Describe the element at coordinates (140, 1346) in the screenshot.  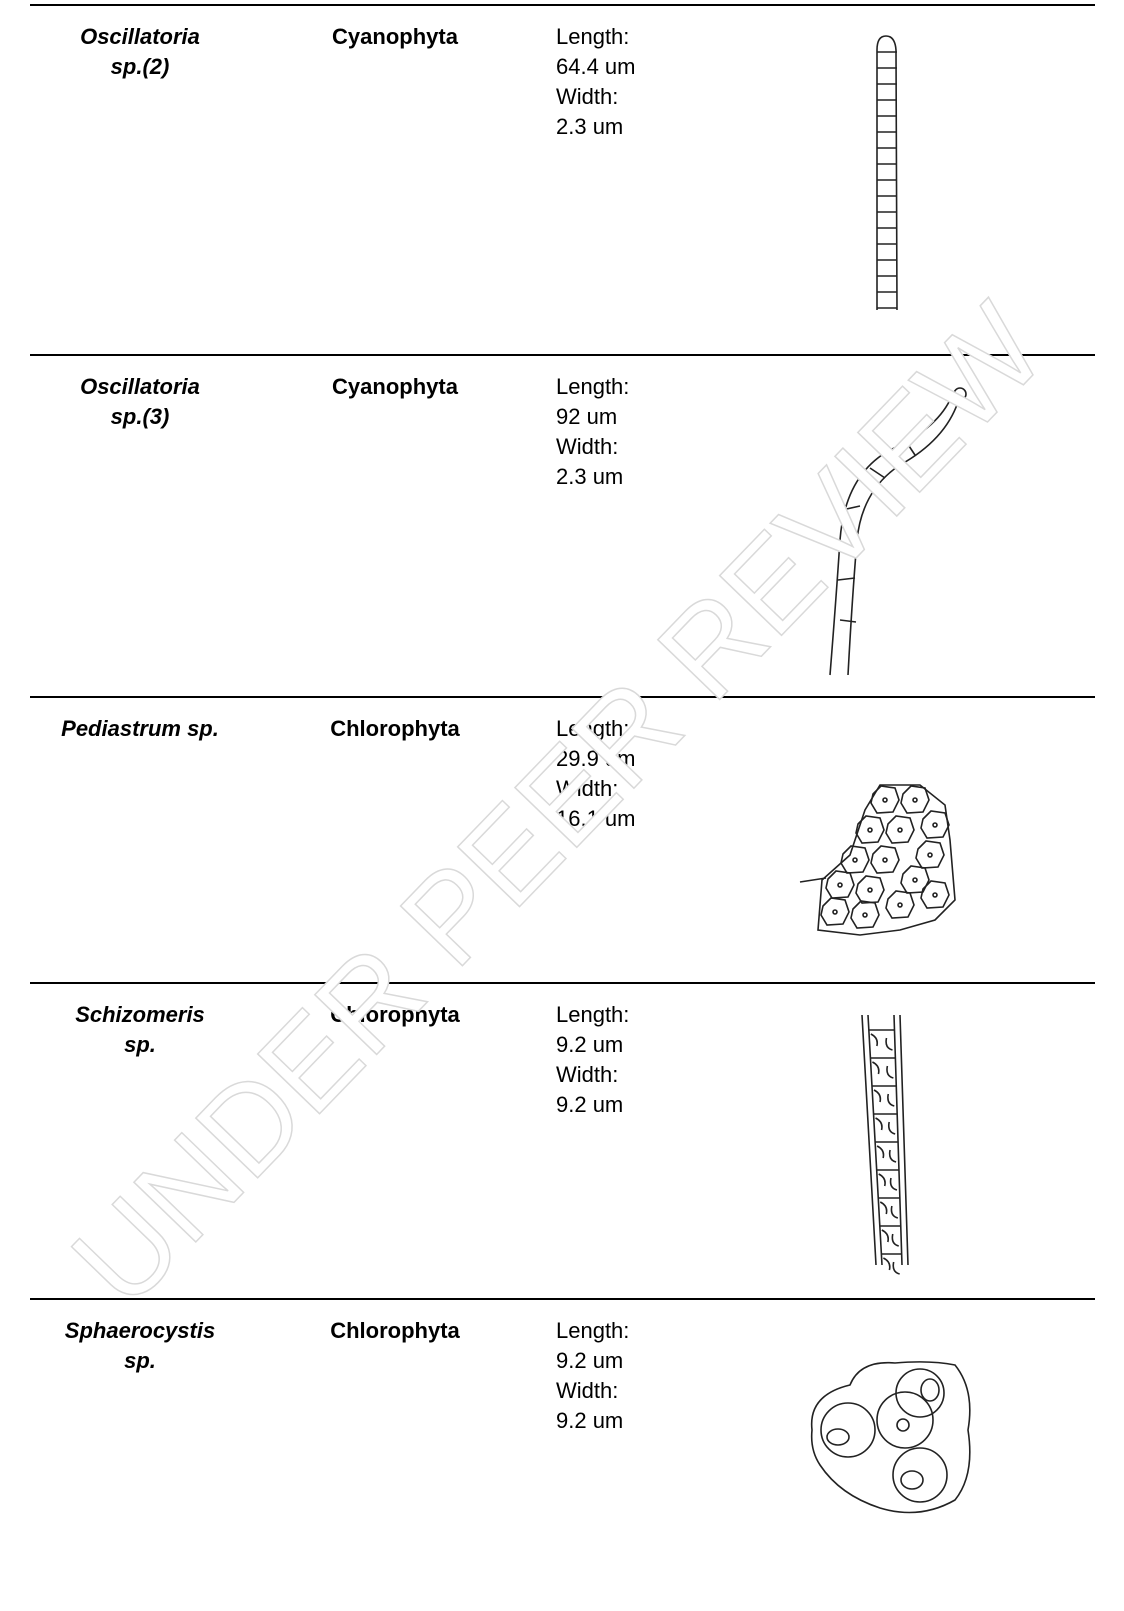
I see `species-name: Sphaerocystis sp.` at that location.